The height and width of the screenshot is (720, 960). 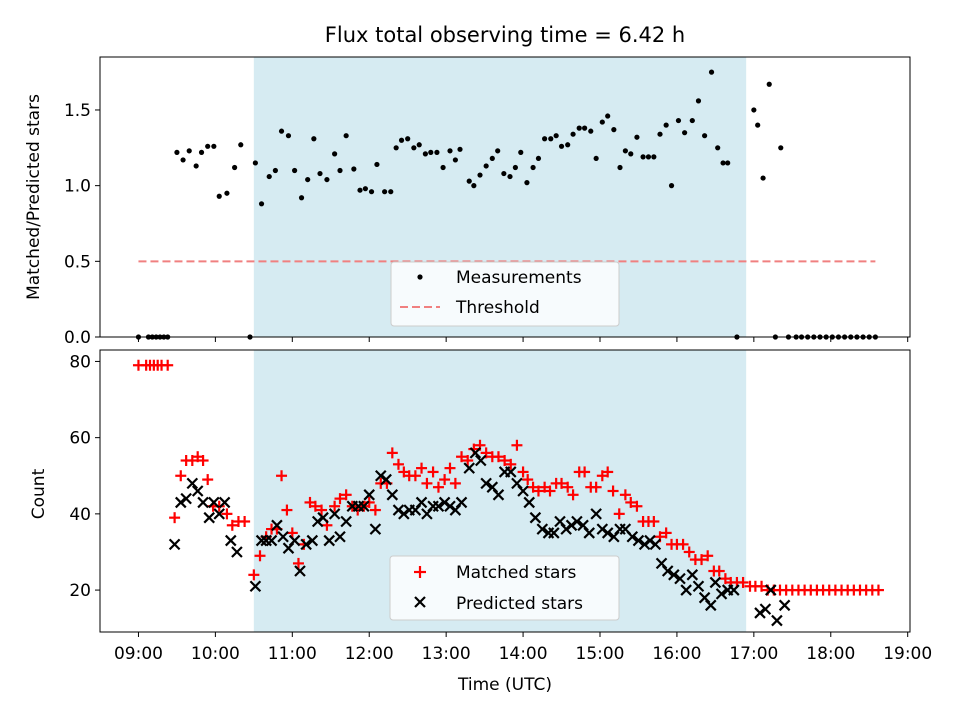 What do you see at coordinates (34, 197) in the screenshot?
I see `top-y-axis-label: Matched/Predicted stars` at bounding box center [34, 197].